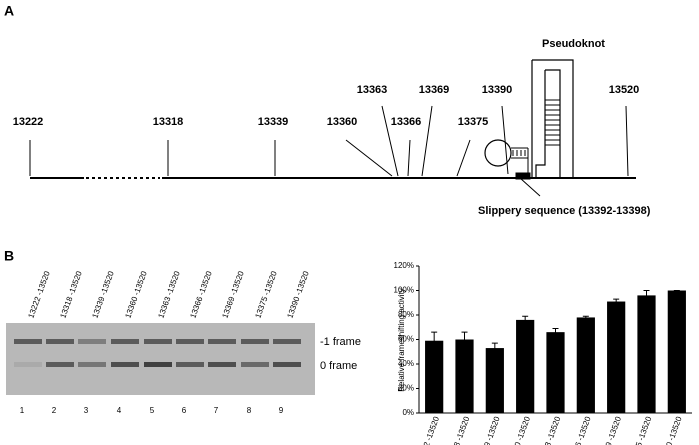  Describe the element at coordinates (404, 265) in the screenshot. I see `y-tick-label: 120%` at that location.